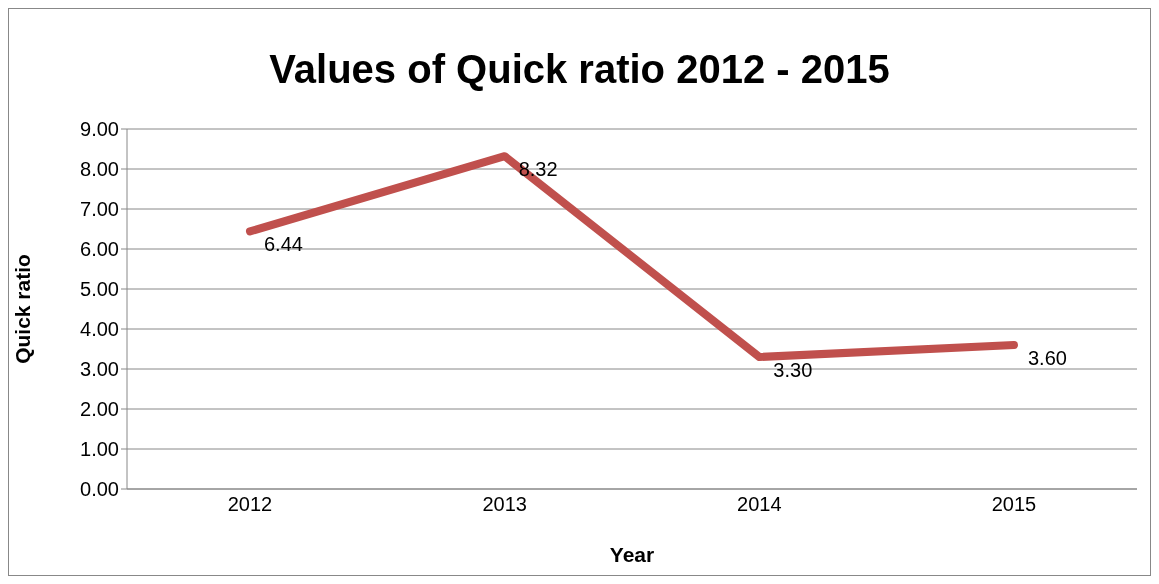 This screenshot has height=584, width=1159. Describe the element at coordinates (99, 489) in the screenshot. I see `y-tick-label: 0.00` at that location.